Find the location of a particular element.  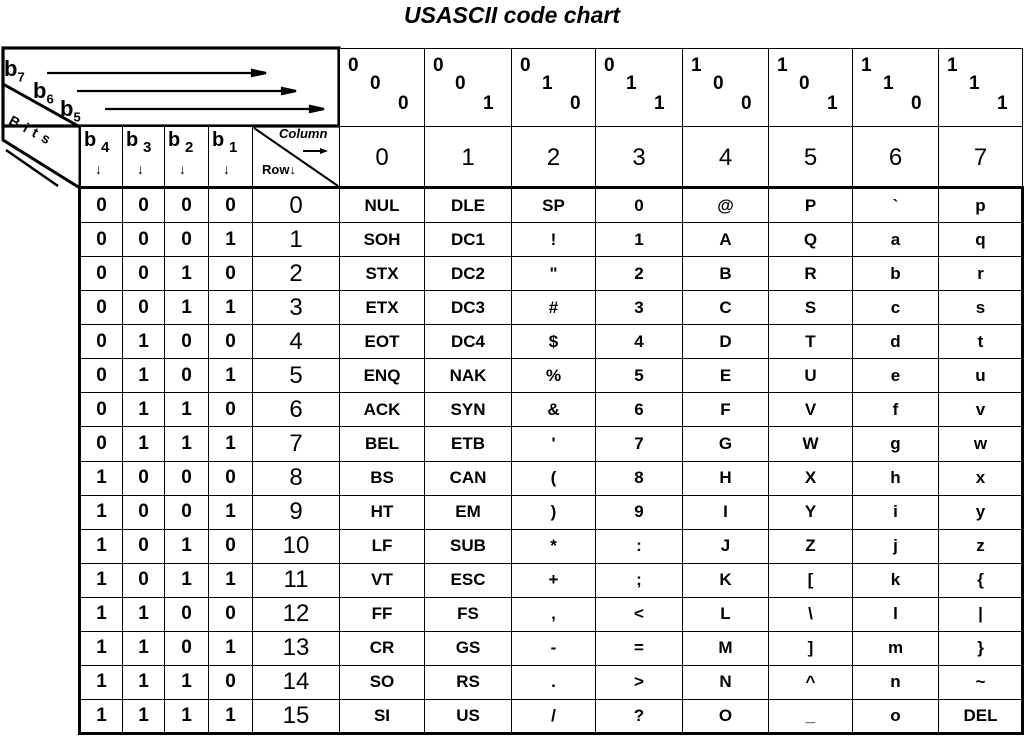

code-cell: > is located at coordinates (639, 682).